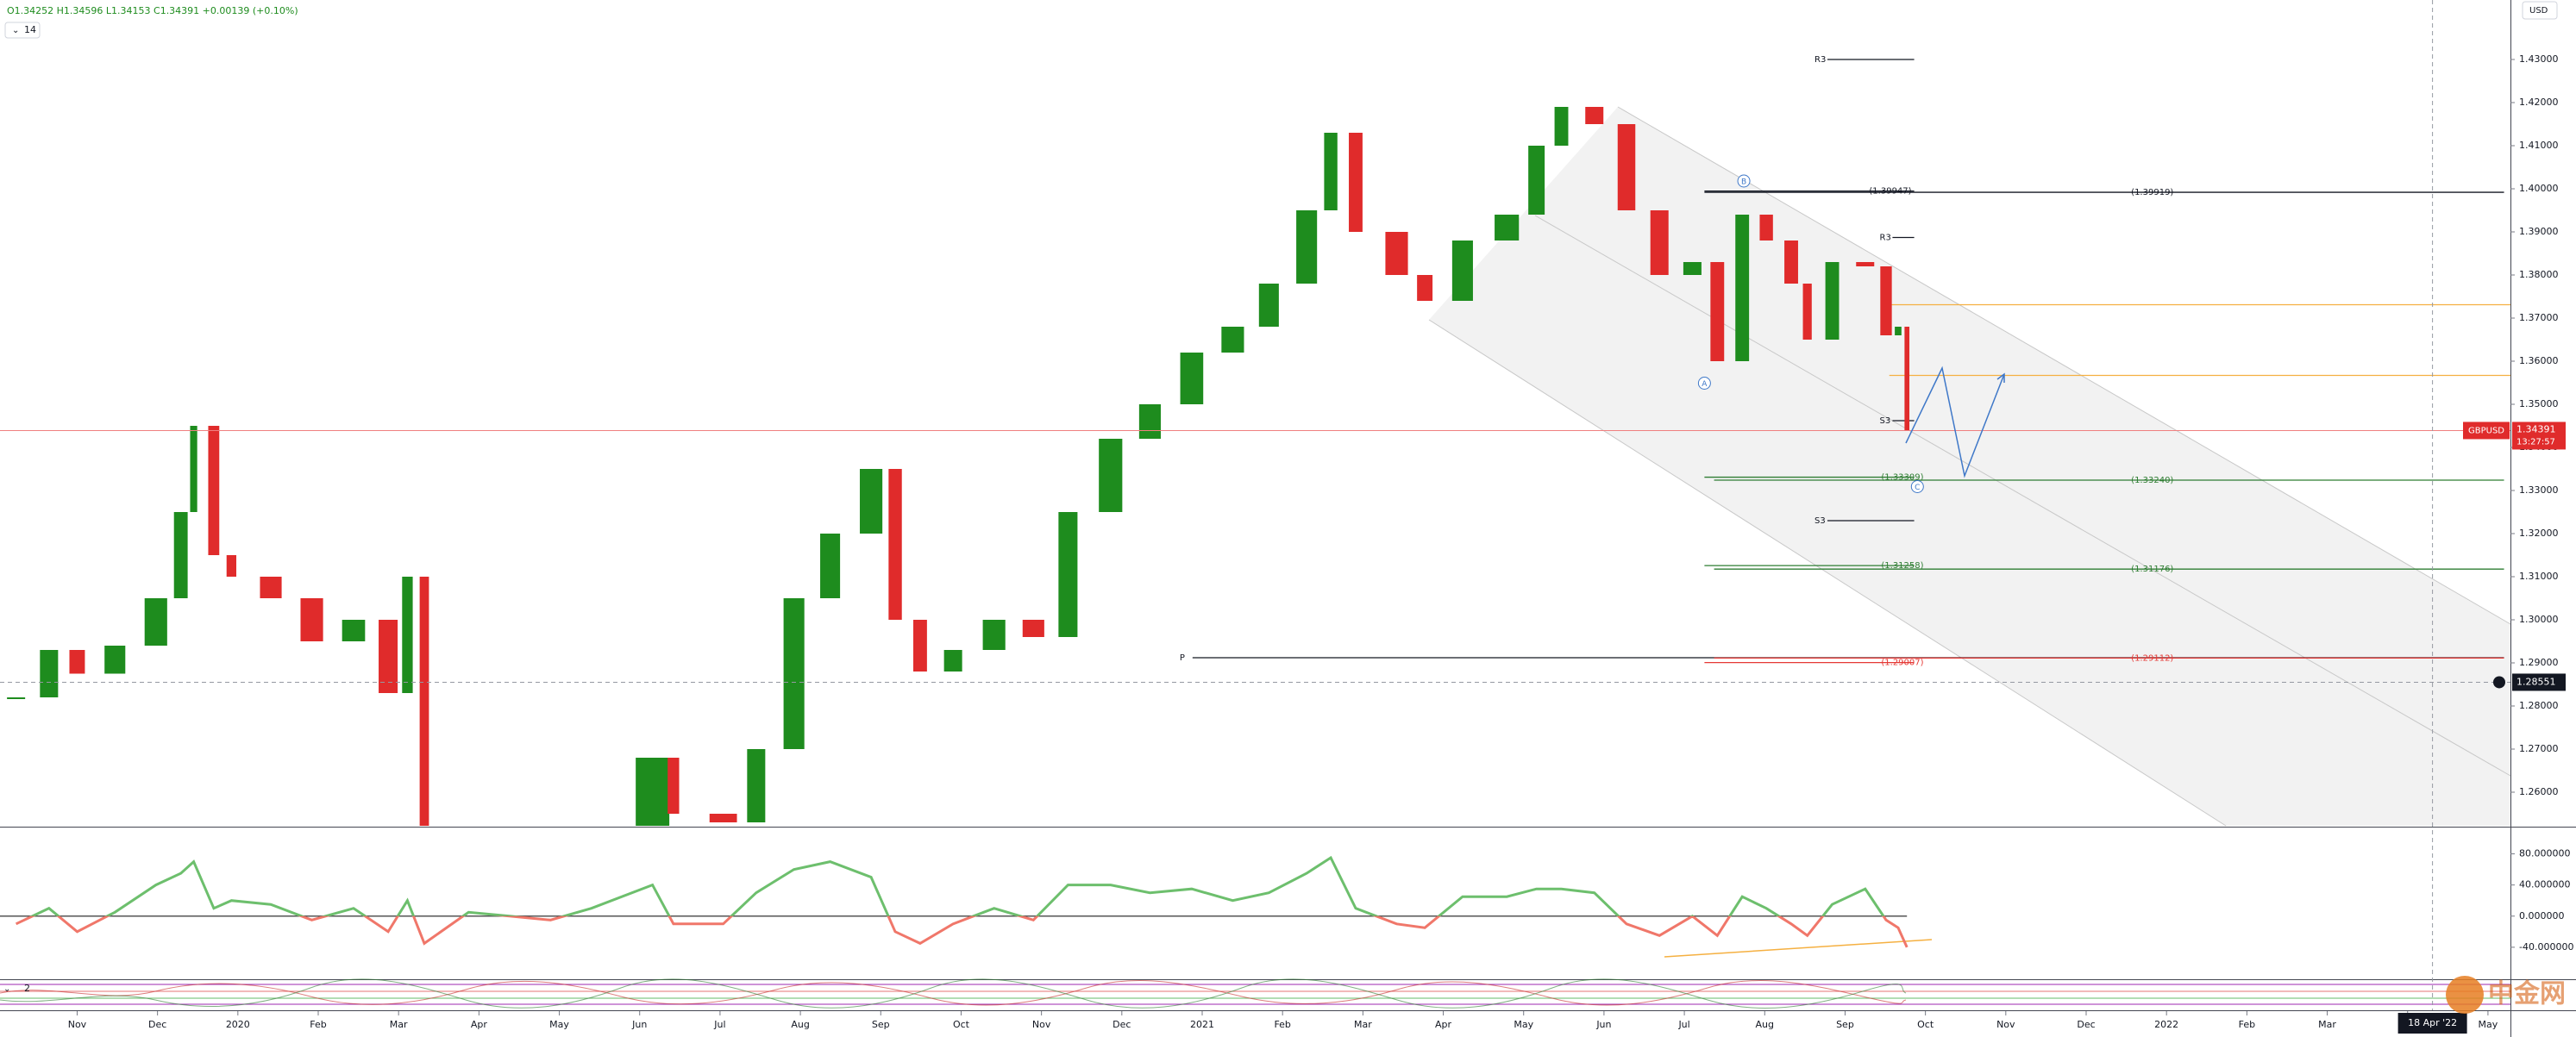 The height and width of the screenshot is (1037, 2576). I want to click on oscillator-line-up, so click(957, 885).